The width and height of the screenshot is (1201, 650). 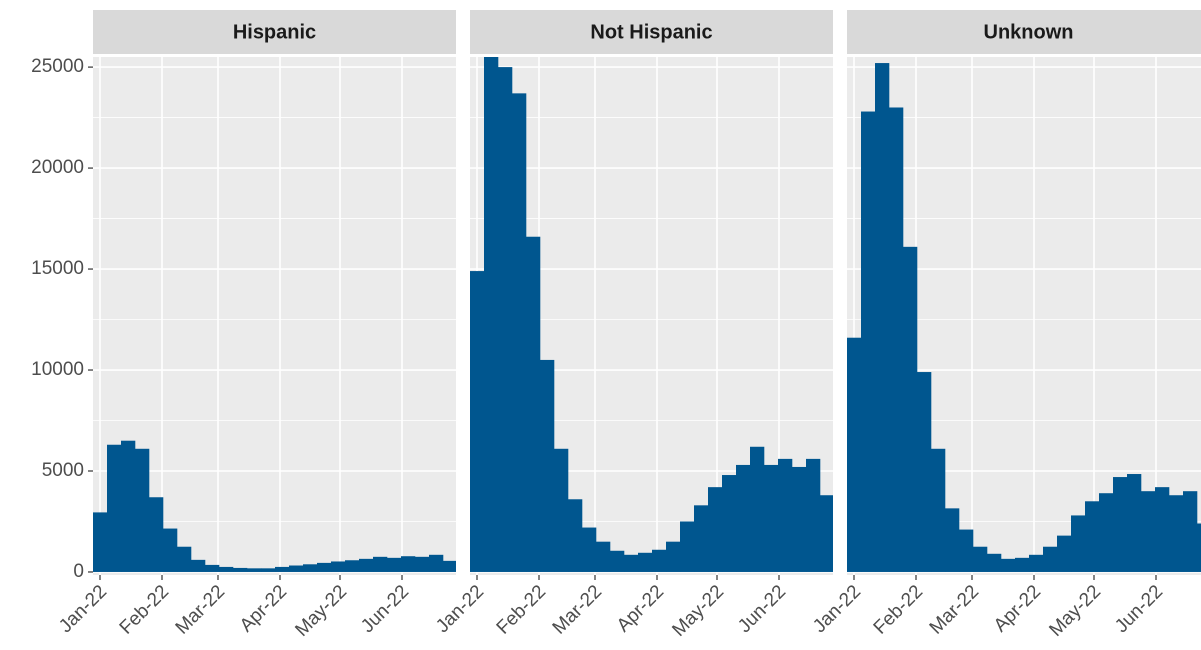 I want to click on strip-label: Not Hispanic, so click(x=651, y=32).